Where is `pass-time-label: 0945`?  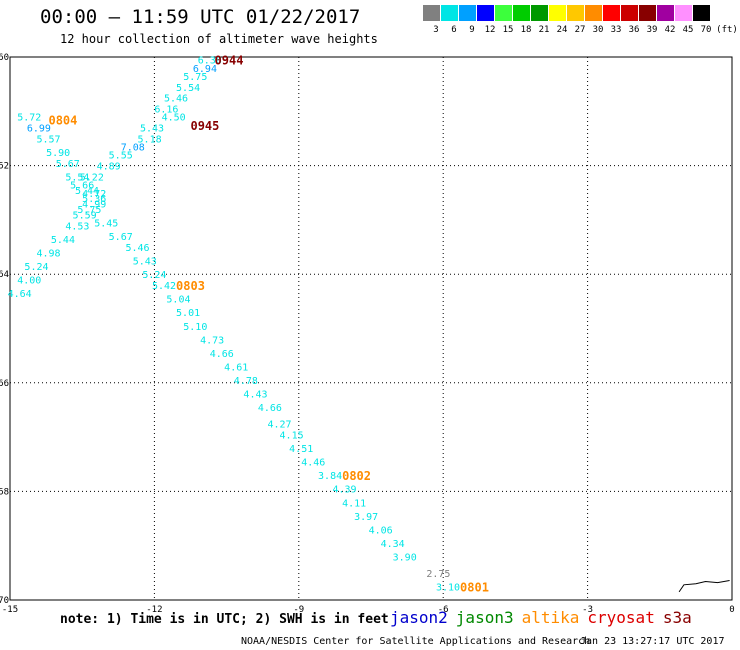 pass-time-label: 0945 is located at coordinates (204, 126).